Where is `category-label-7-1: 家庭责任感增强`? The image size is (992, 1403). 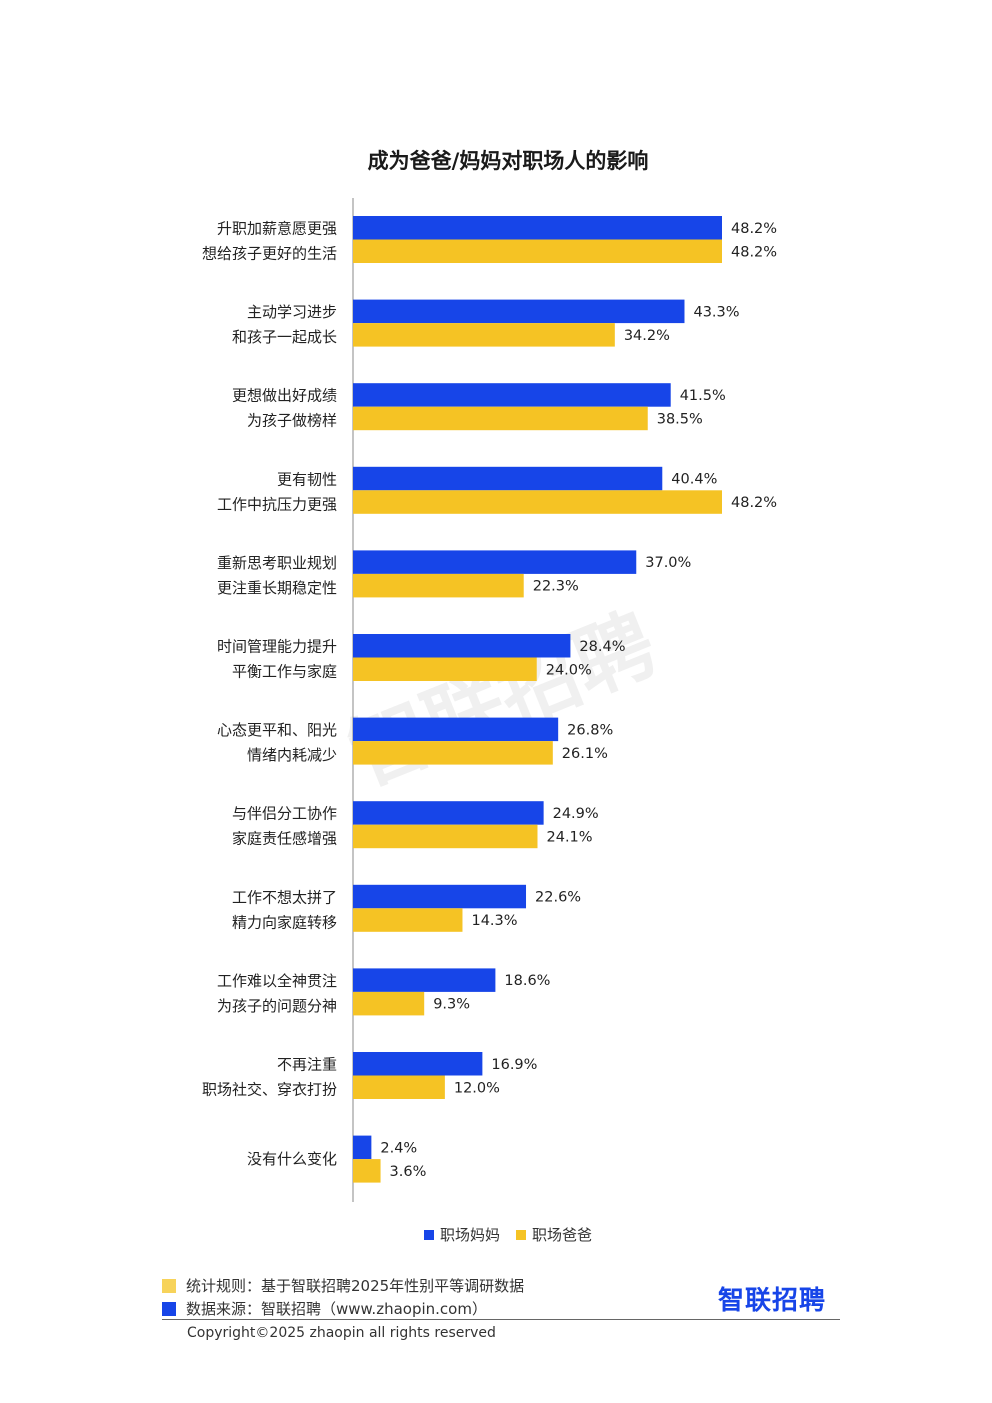 category-label-7-1: 家庭责任感增强 is located at coordinates (284, 839).